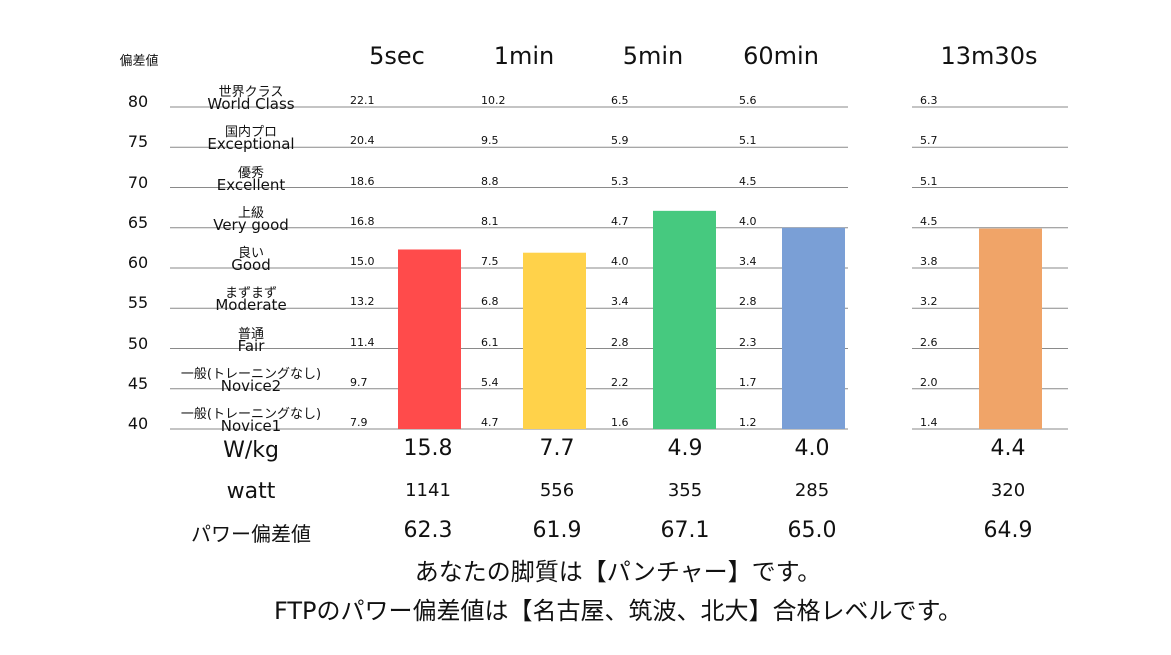 This screenshot has width=1171, height=655. Describe the element at coordinates (490, 342) in the screenshot. I see `threshold-label: 6.1` at that location.